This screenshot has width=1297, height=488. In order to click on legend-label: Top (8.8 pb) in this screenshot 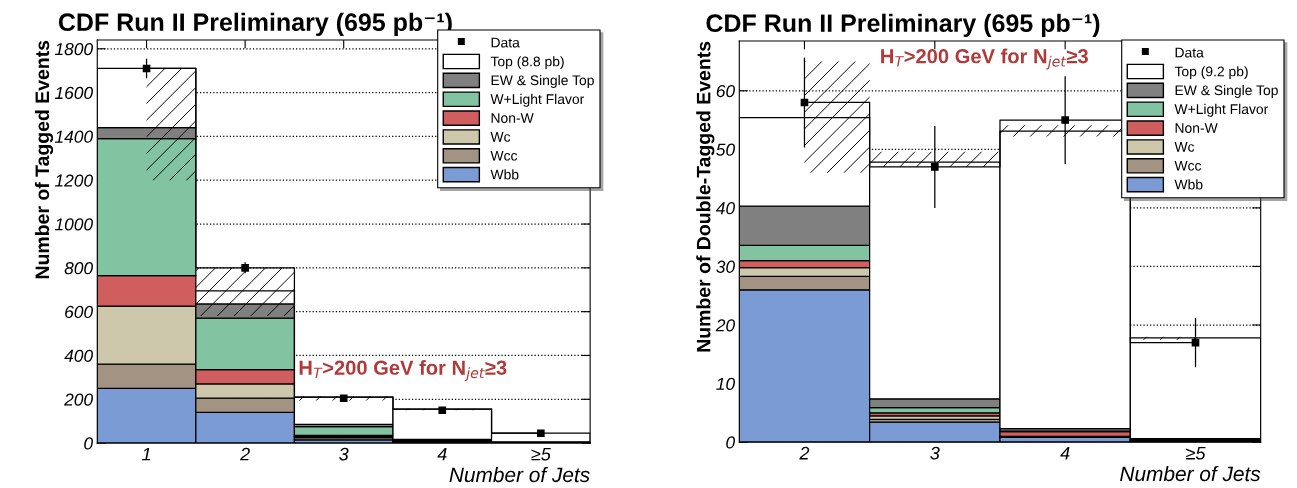, I will do `click(527, 63)`.